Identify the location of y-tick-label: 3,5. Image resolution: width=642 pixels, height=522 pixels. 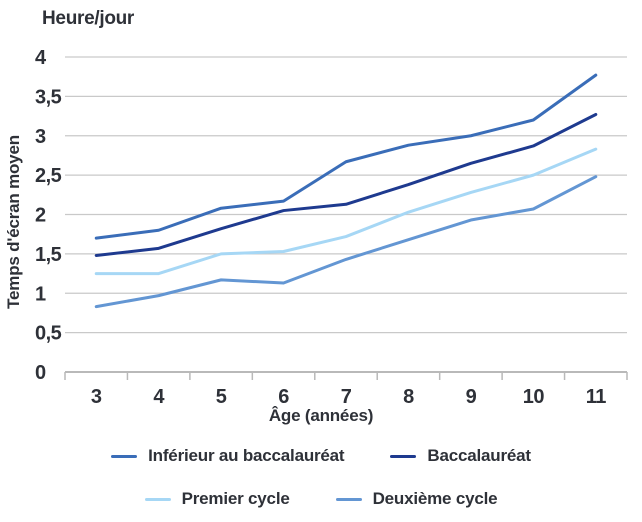
(48, 97).